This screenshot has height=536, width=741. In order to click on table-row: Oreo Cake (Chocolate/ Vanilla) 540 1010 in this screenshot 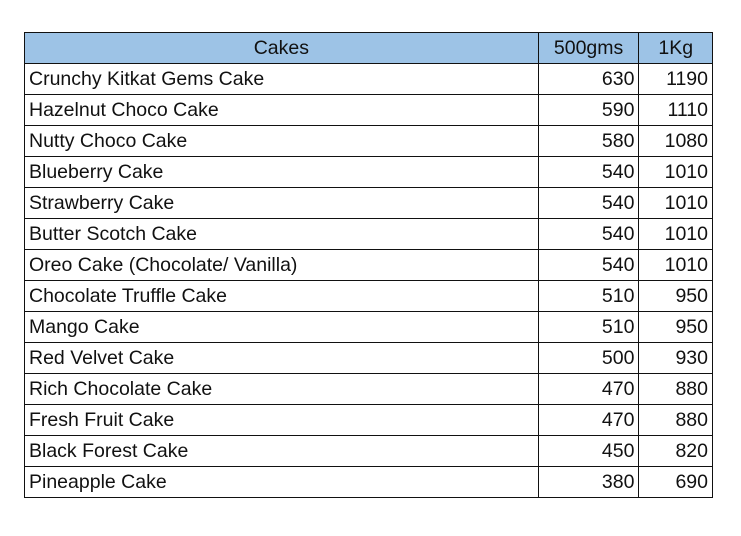, I will do `click(368, 265)`.